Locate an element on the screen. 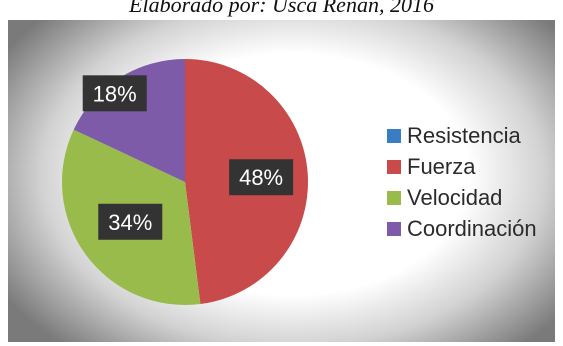 This screenshot has width=563, height=346. legend-item-velocidad: Velocidad is located at coordinates (462, 197).